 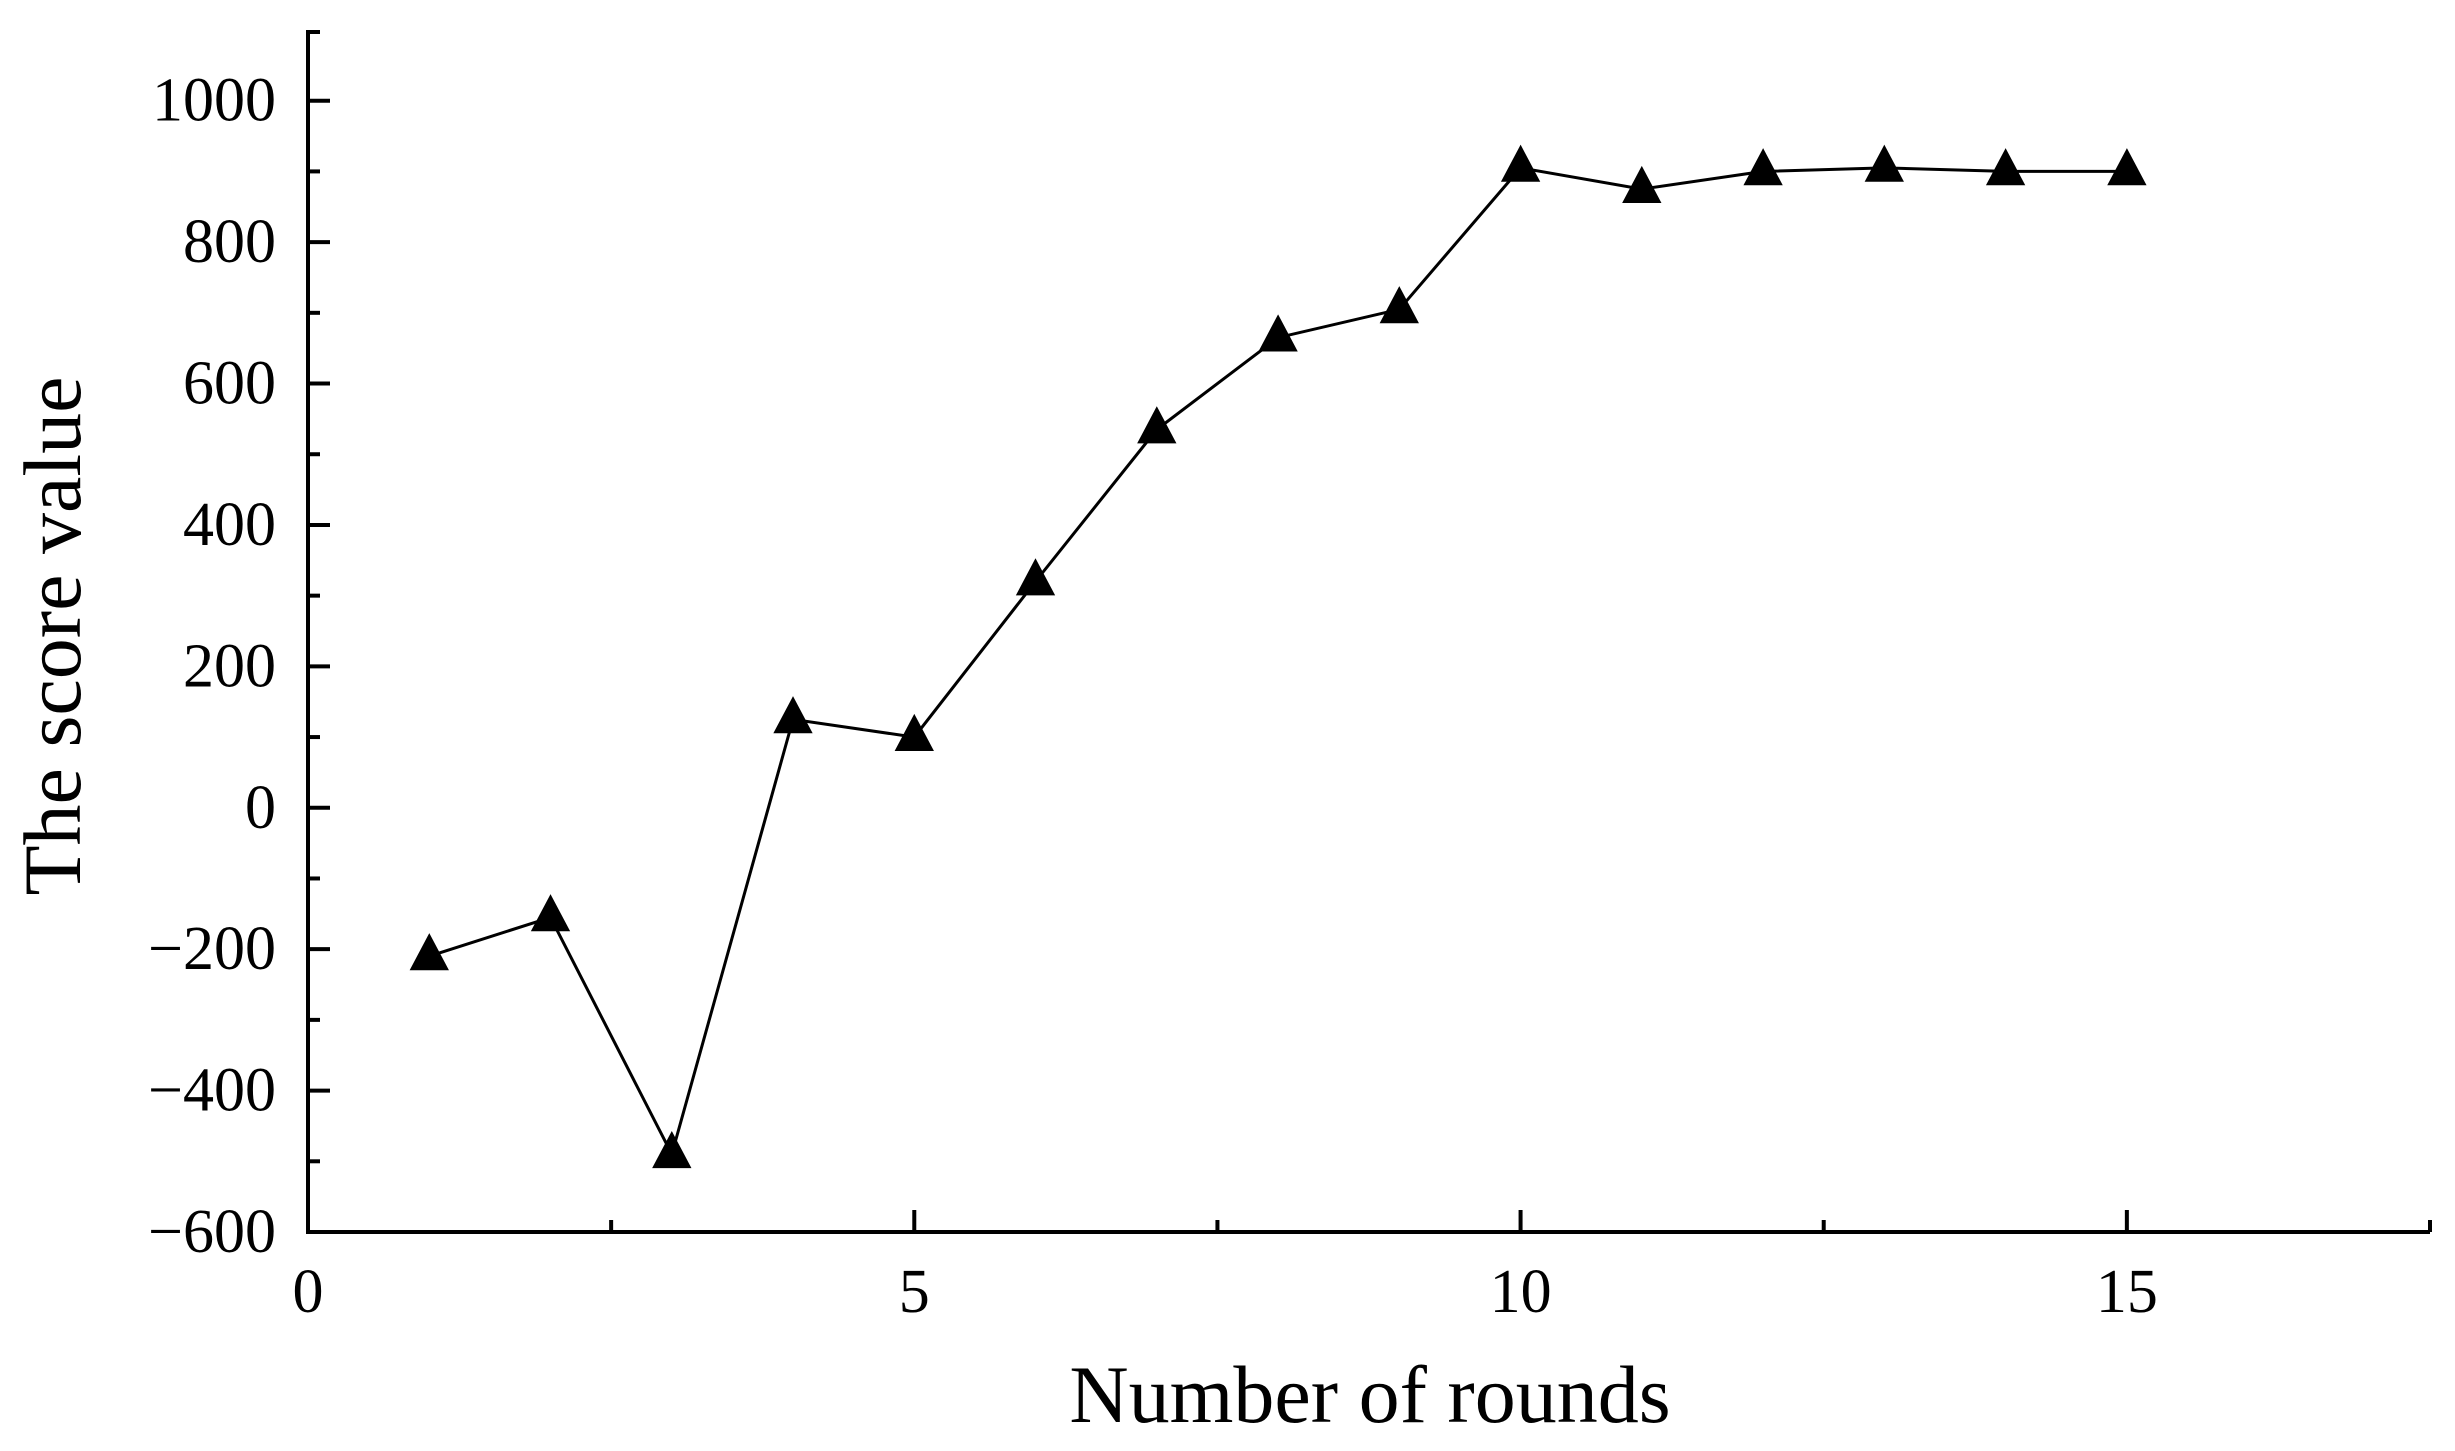 I want to click on y-tick-label: 400, so click(x=229, y=525).